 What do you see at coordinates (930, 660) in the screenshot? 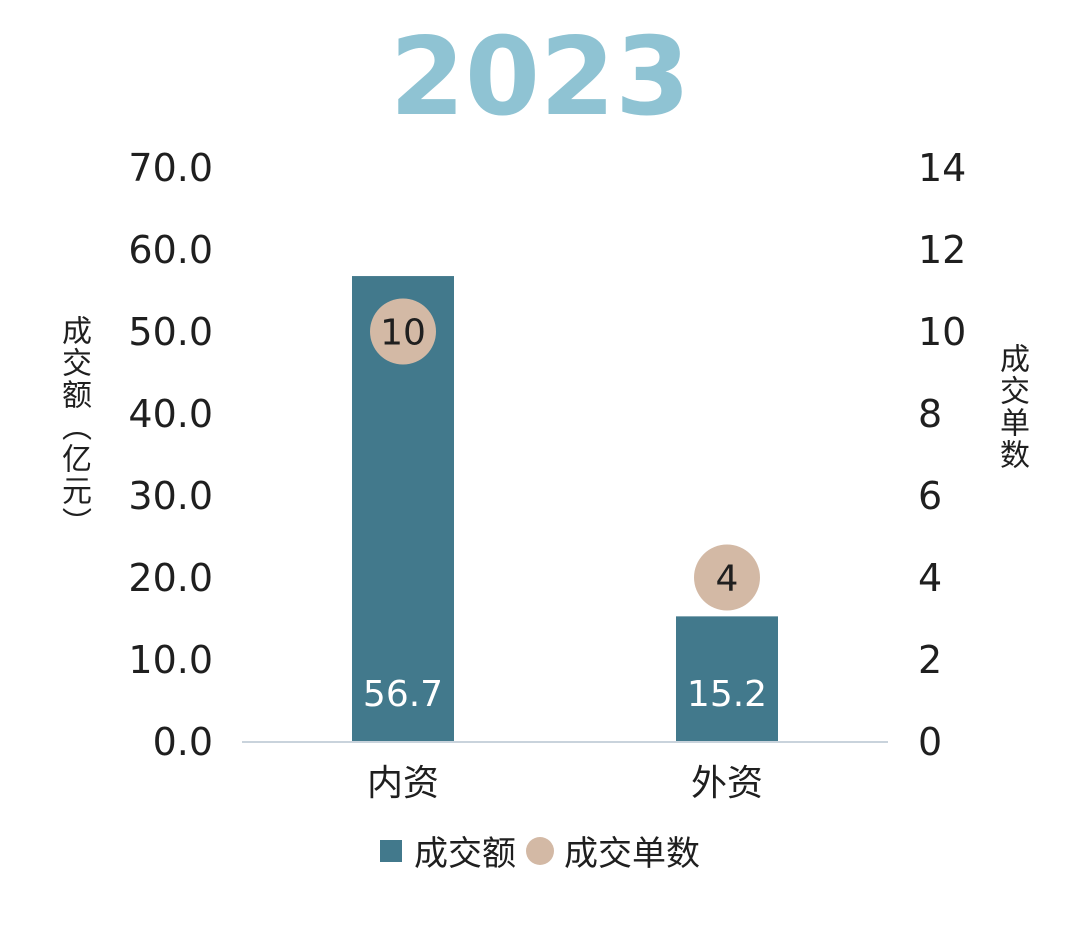
I see `y-right-tick-label: 2` at bounding box center [930, 660].